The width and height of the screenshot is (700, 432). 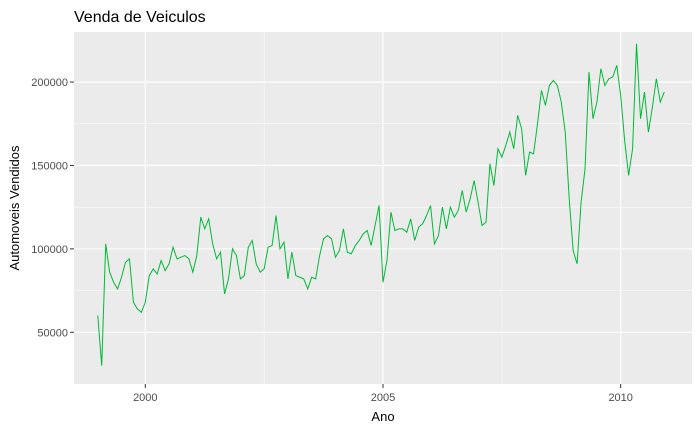 What do you see at coordinates (14, 208) in the screenshot?
I see `y-axis-title: Automoveis Vendidos` at bounding box center [14, 208].